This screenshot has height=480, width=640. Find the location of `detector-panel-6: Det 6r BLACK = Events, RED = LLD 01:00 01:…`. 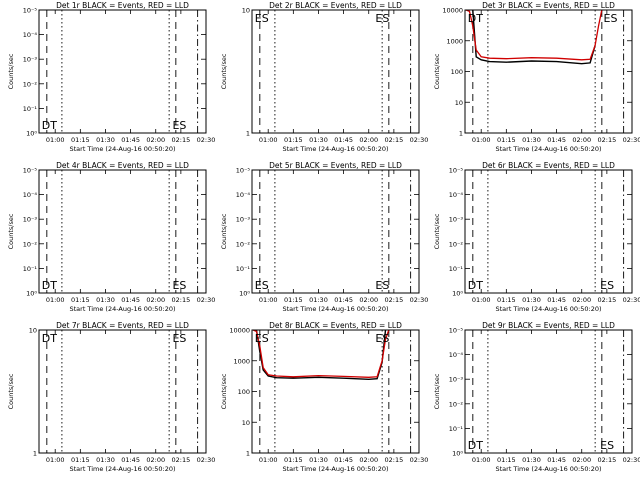

detector-panel-6: Det 6r BLACK = Events, RED = LLD 01:00 01:… is located at coordinates (536, 237).